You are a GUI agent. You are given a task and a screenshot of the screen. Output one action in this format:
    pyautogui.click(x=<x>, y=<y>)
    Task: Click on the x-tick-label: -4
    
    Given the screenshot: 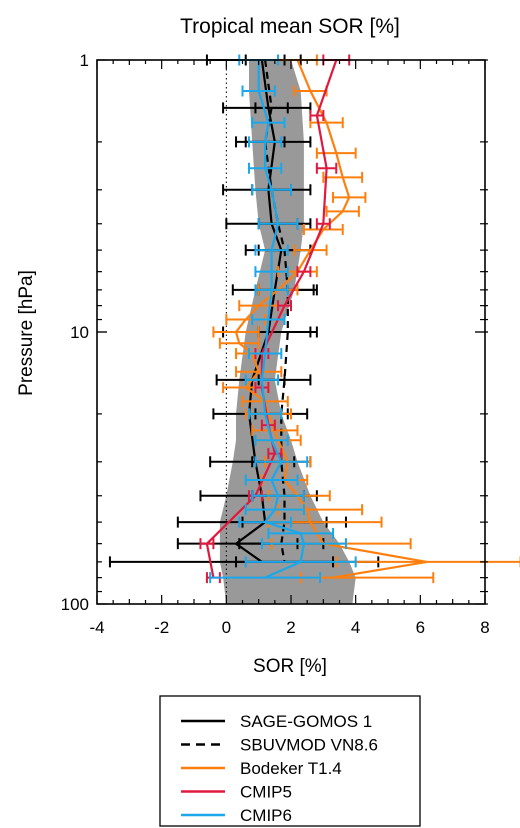 What is the action you would take?
    pyautogui.click(x=96, y=627)
    